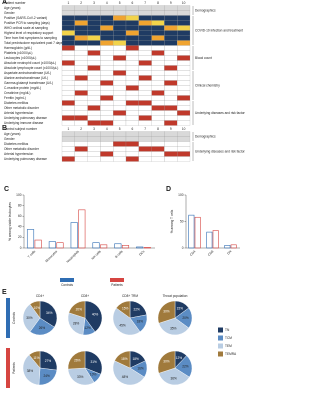 This screenshot has height=405, width=320. I want to click on y-axis-label: % among T cells, so click(172, 221).